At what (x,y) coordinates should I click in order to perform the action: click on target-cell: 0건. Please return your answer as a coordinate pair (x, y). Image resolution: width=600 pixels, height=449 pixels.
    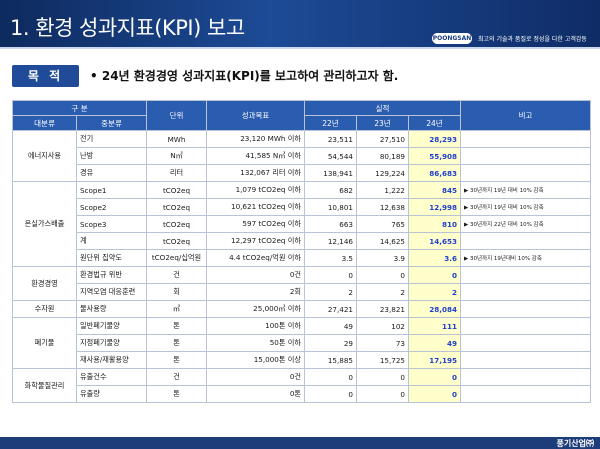
    Looking at the image, I should click on (255, 275).